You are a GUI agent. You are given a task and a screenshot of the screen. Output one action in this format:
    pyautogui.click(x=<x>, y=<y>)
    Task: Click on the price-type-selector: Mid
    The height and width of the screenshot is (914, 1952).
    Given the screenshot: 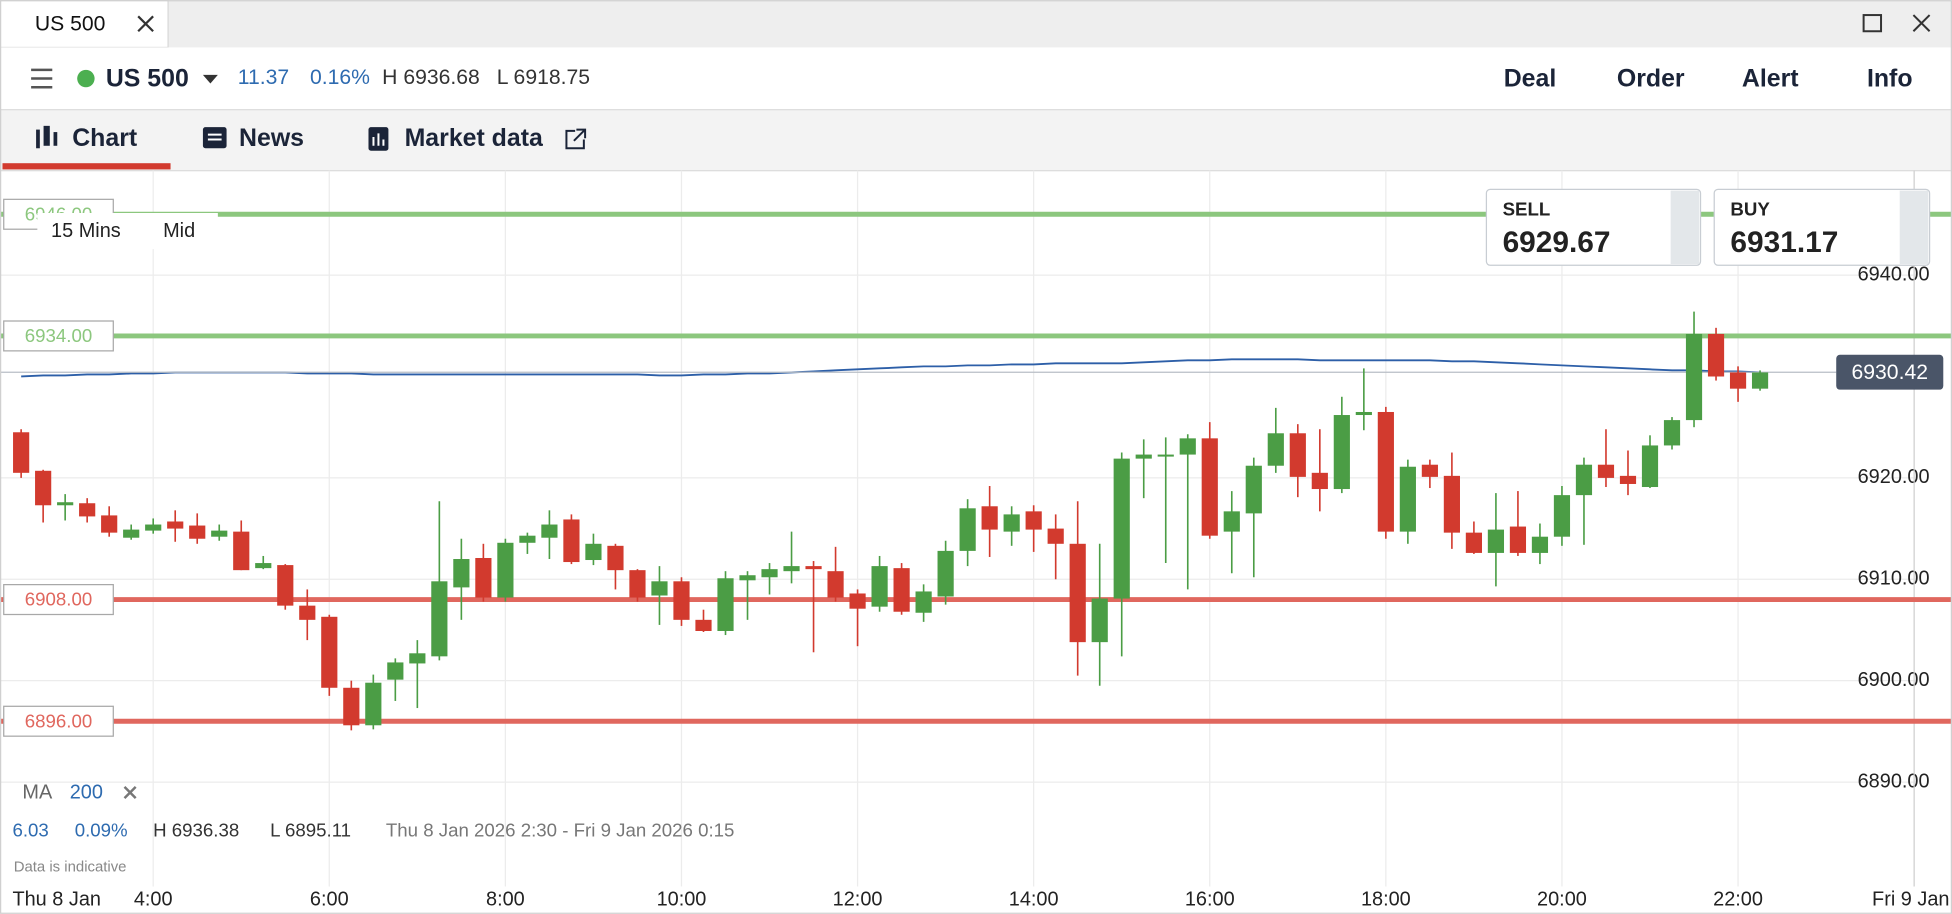 What is the action you would take?
    pyautogui.click(x=179, y=231)
    